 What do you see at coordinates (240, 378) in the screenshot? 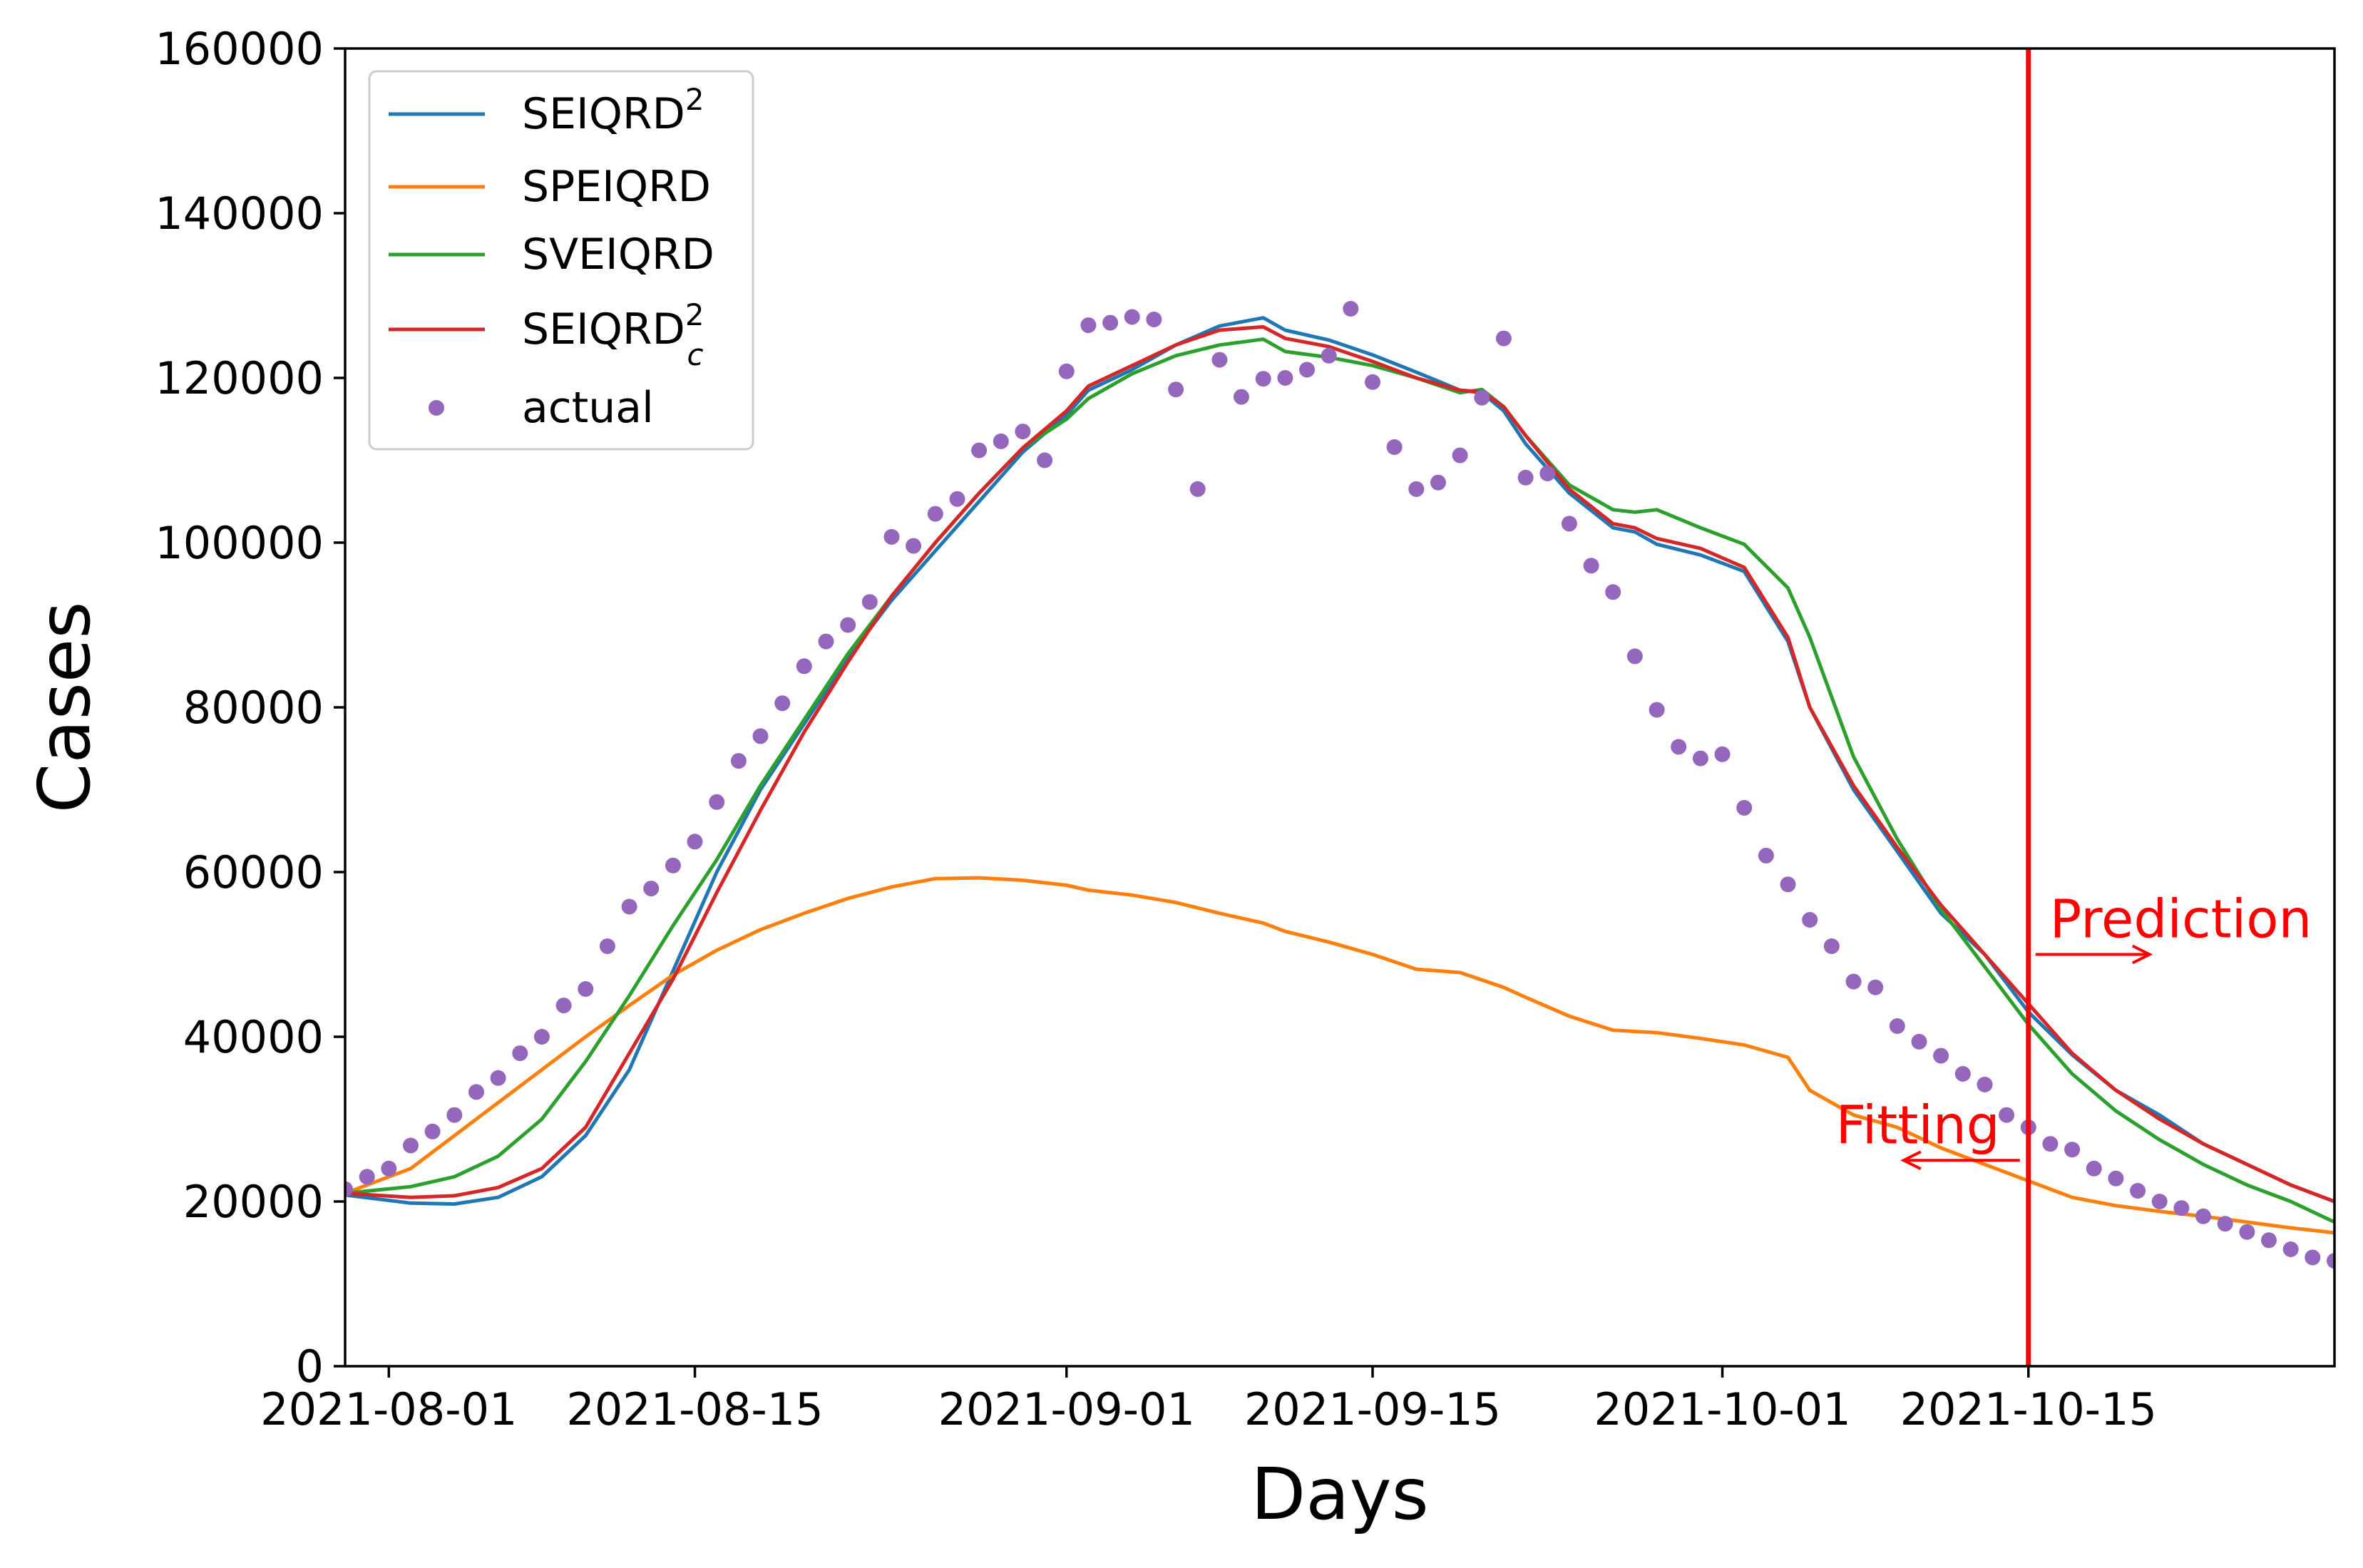
I see `y-tick-label: 120000` at bounding box center [240, 378].